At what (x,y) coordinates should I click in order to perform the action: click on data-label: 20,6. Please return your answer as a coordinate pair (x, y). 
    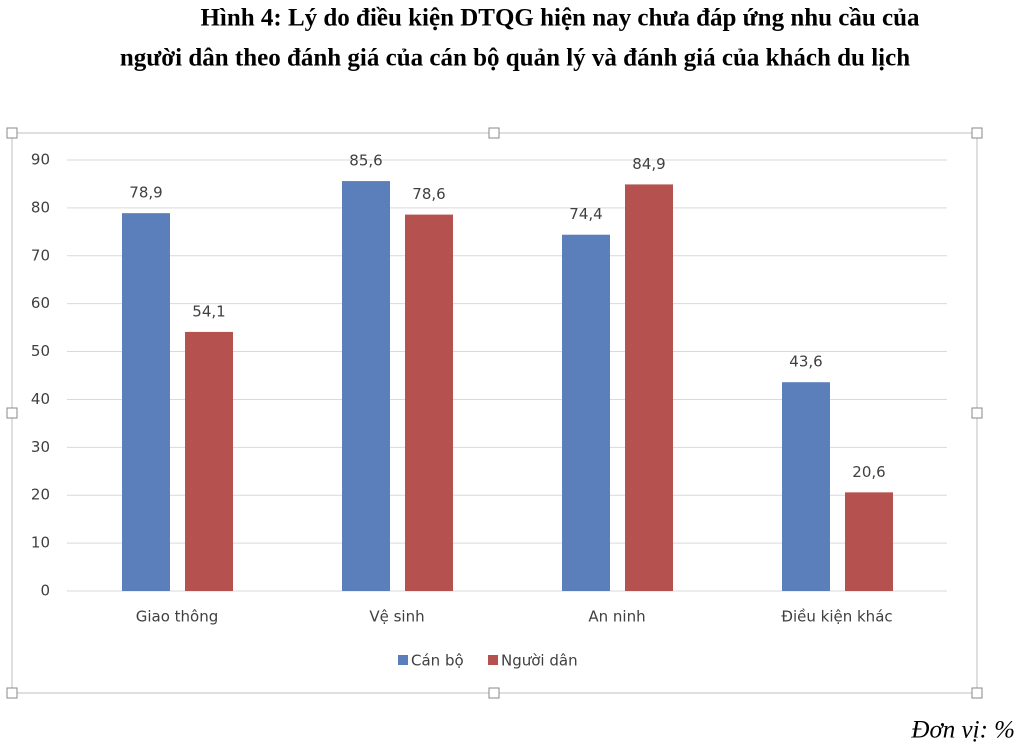
    Looking at the image, I should click on (868, 472).